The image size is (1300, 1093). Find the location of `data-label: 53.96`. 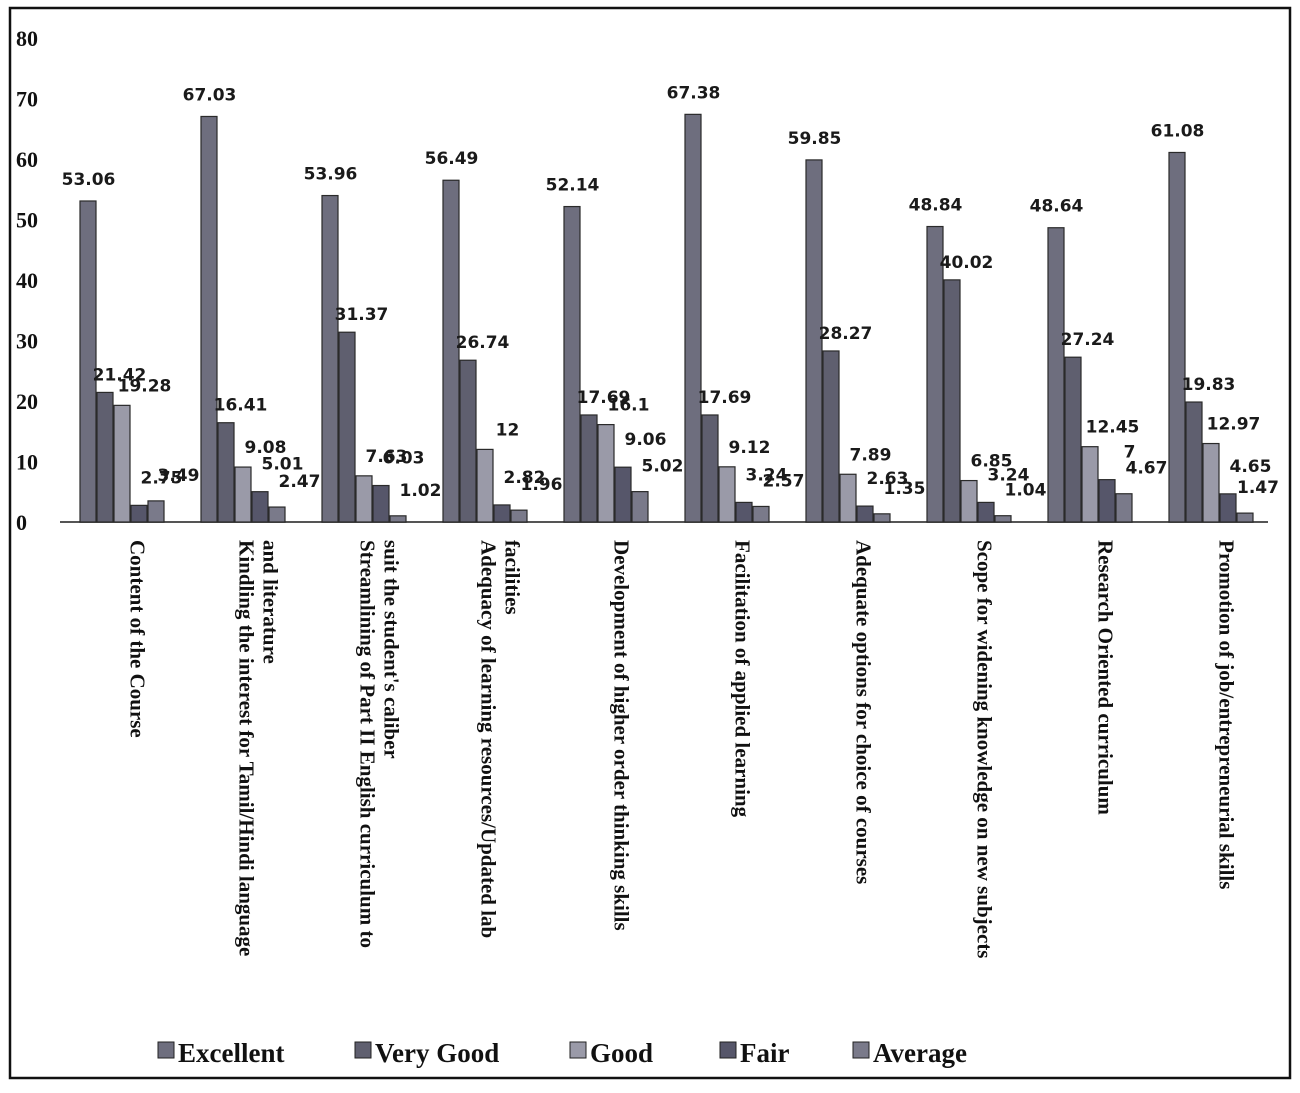

data-label: 53.96 is located at coordinates (331, 175).